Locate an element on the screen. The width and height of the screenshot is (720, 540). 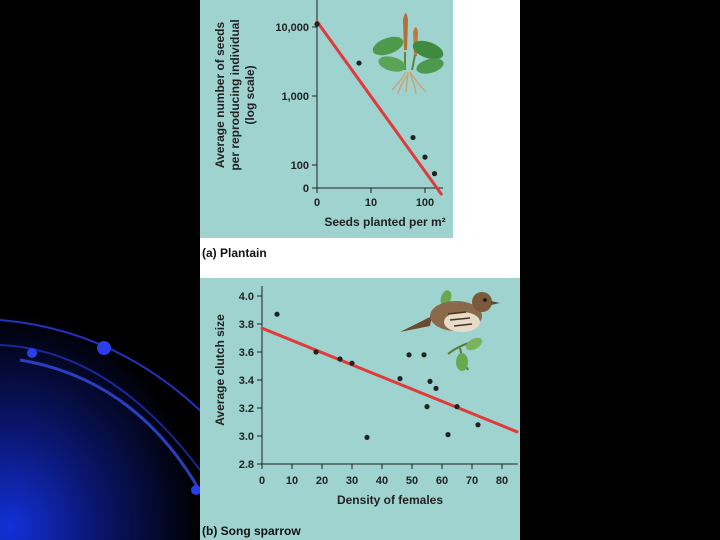
sparrow-y-axis-label: Average clutch size is located at coordinates (220, 370).